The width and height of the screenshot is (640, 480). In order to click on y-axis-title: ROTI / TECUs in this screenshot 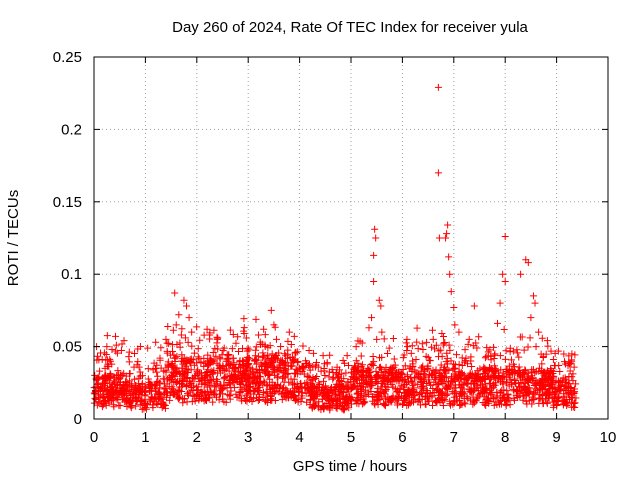, I will do `click(13, 238)`.